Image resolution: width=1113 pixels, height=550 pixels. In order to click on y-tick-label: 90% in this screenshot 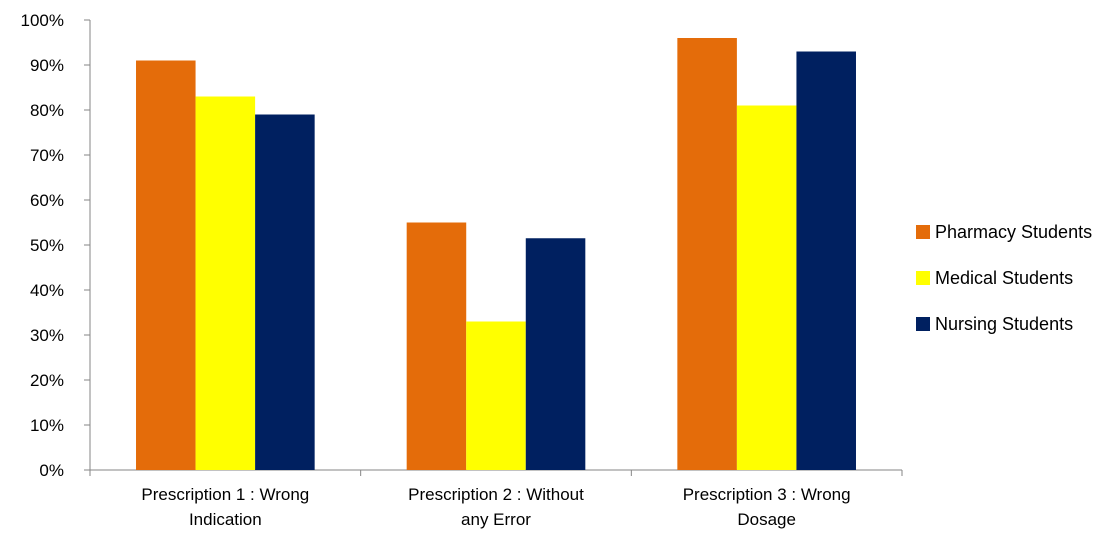, I will do `click(47, 65)`.